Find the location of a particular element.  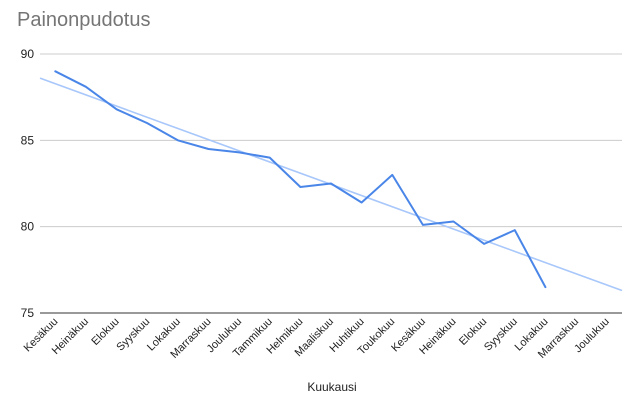

x-axis-title: Kuukausi is located at coordinates (331, 387).